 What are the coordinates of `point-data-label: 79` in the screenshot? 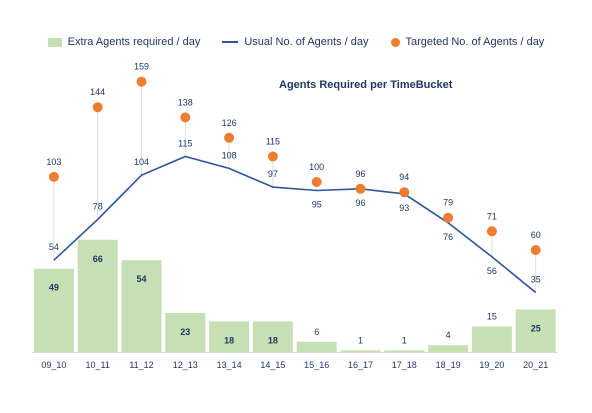 It's located at (448, 203).